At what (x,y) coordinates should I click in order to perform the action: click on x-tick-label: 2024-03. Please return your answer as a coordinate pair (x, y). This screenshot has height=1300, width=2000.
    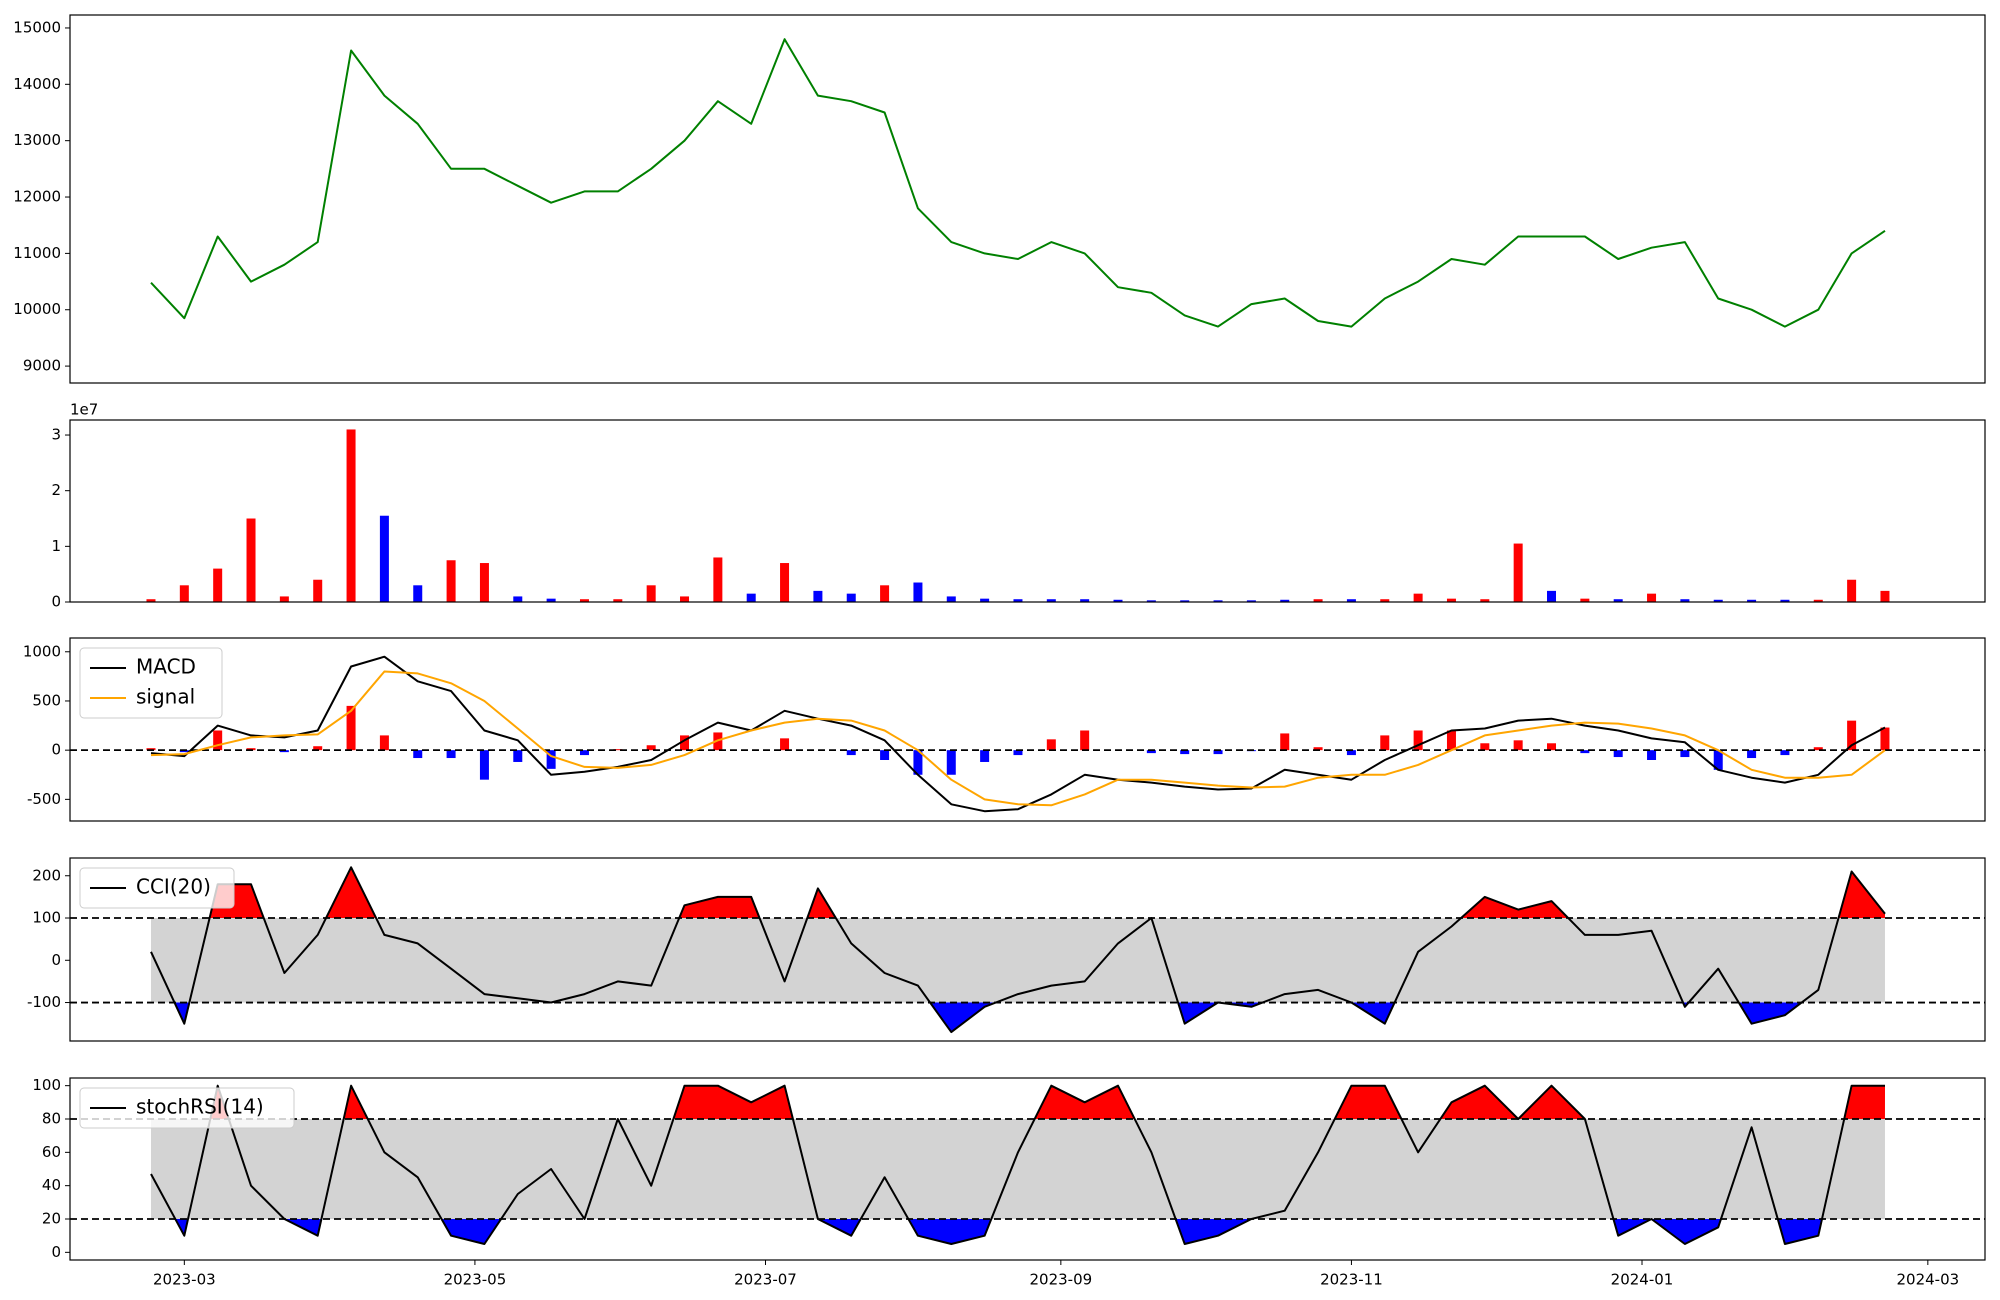
    Looking at the image, I should click on (1927, 1280).